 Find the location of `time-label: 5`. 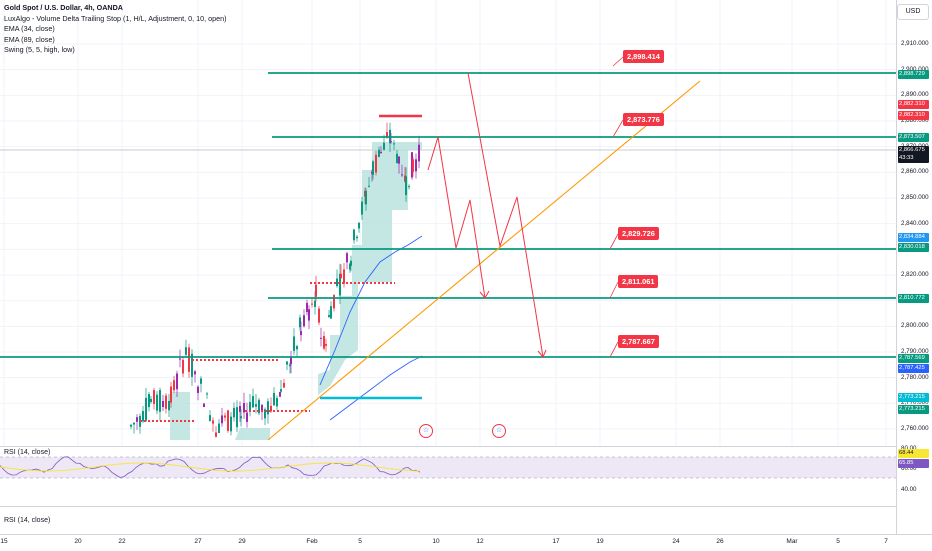

time-label: 5 is located at coordinates (838, 541).